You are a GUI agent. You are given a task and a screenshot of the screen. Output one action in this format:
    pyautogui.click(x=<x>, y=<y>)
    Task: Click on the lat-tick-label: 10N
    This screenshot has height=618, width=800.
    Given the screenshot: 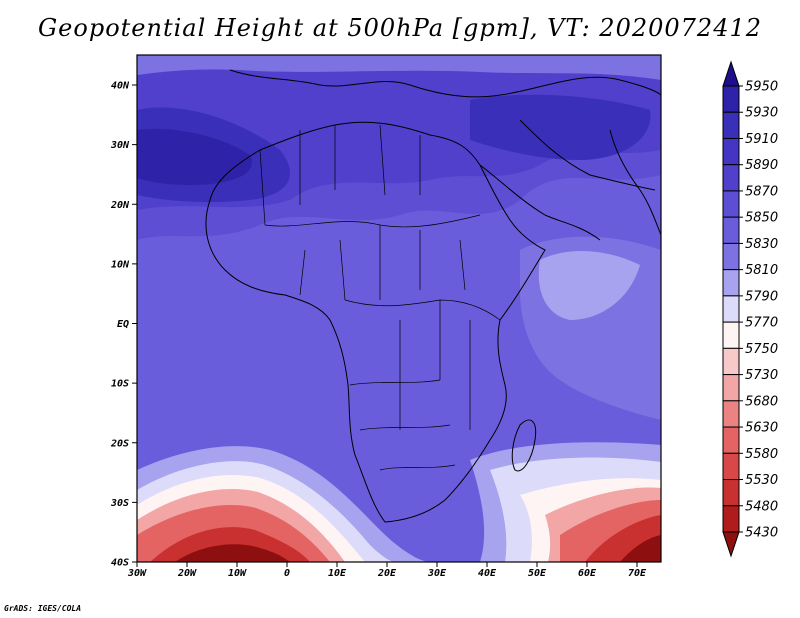 What is the action you would take?
    pyautogui.click(x=120, y=264)
    